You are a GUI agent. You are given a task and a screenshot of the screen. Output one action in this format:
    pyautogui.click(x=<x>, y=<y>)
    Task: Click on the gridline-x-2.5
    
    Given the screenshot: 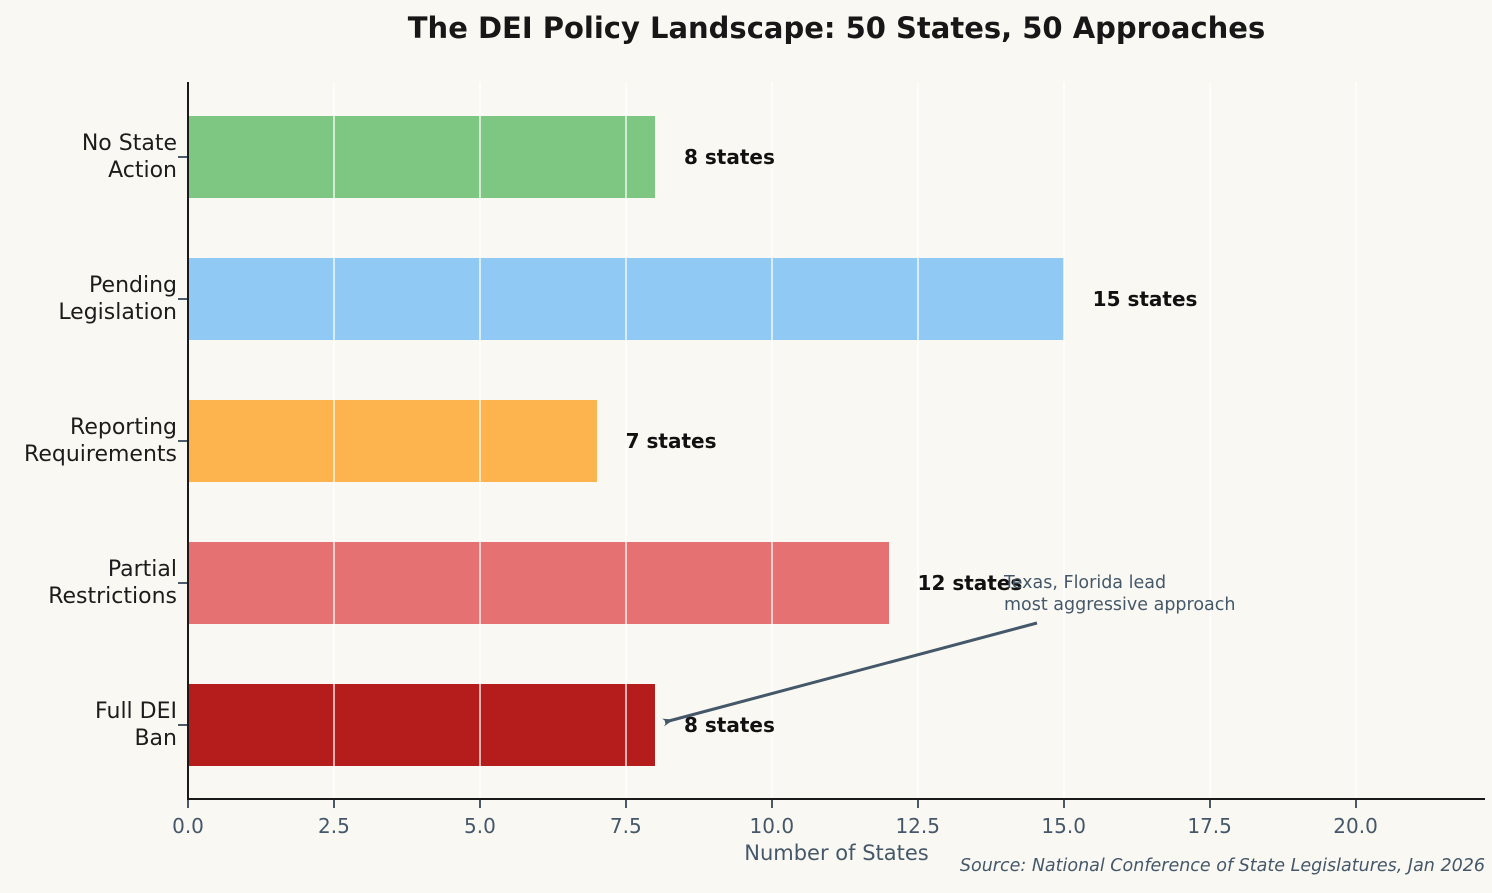 What is the action you would take?
    pyautogui.click(x=333, y=440)
    